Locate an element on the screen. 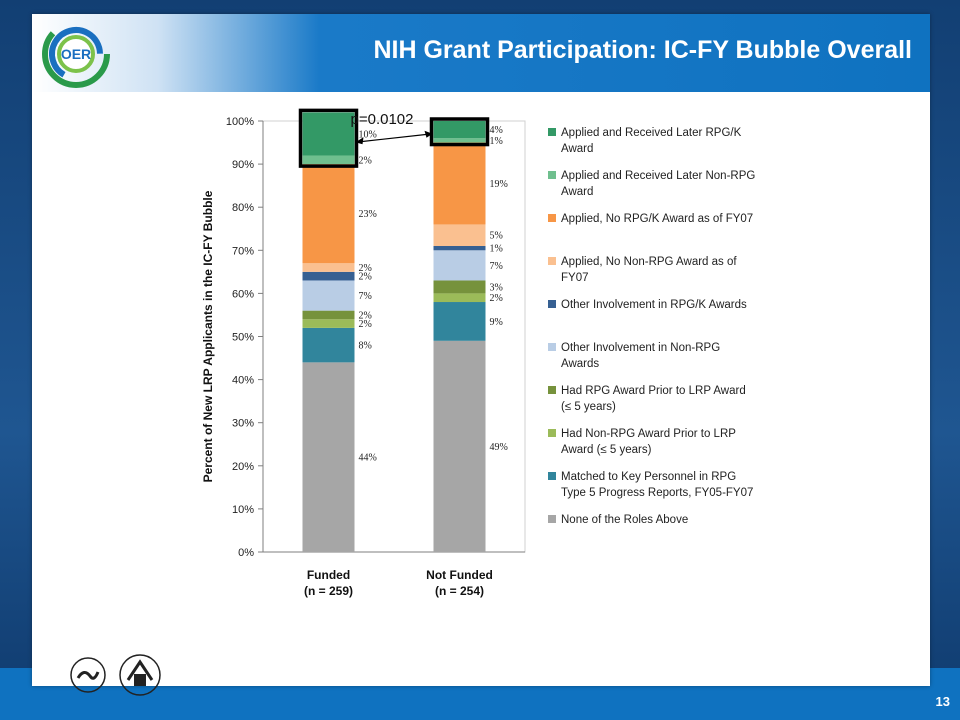 The width and height of the screenshot is (960, 720). y-tick-label: 40% is located at coordinates (243, 381).